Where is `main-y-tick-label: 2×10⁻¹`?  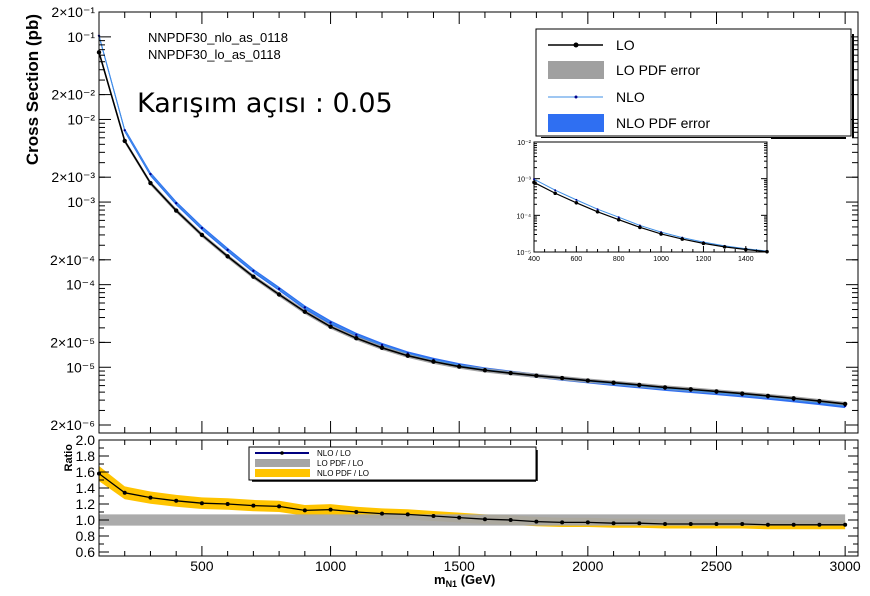
main-y-tick-label: 2×10⁻¹ is located at coordinates (73, 12).